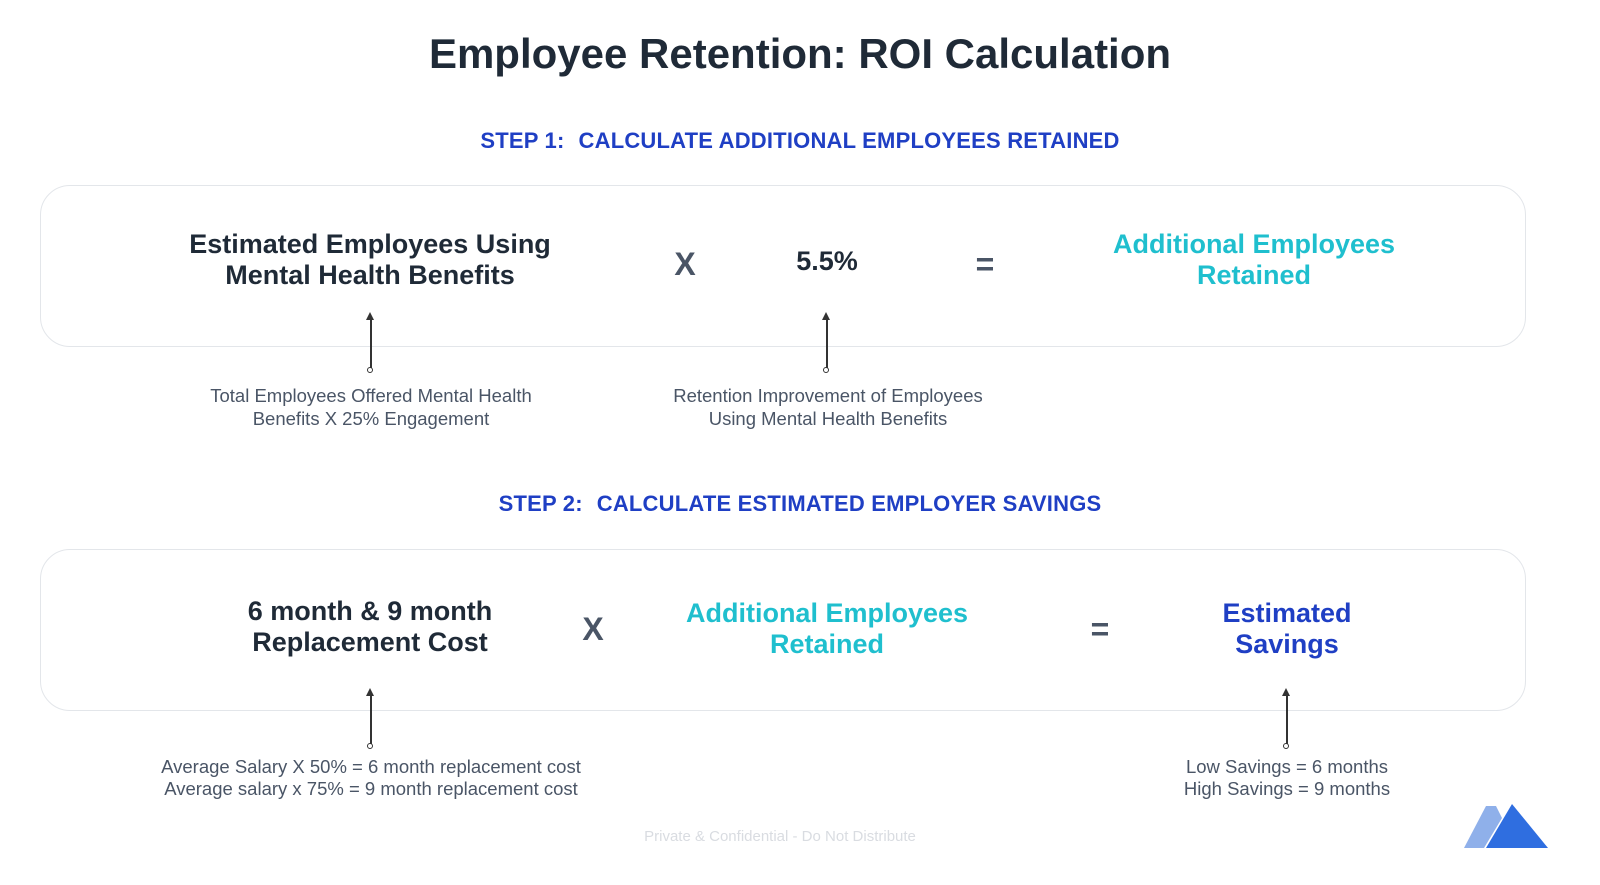  Describe the element at coordinates (800, 53) in the screenshot. I see `page-title: Employee Retention: ROI Calculation` at that location.